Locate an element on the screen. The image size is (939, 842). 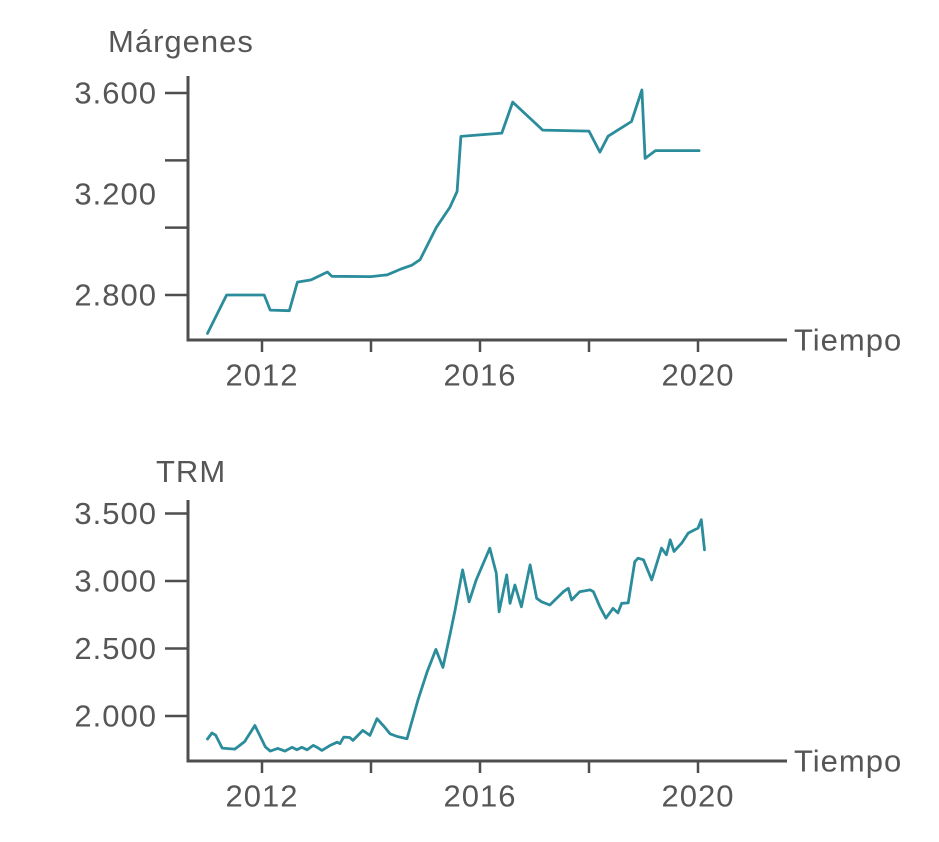
y-tick-label: 3.500 is located at coordinates (115, 513).